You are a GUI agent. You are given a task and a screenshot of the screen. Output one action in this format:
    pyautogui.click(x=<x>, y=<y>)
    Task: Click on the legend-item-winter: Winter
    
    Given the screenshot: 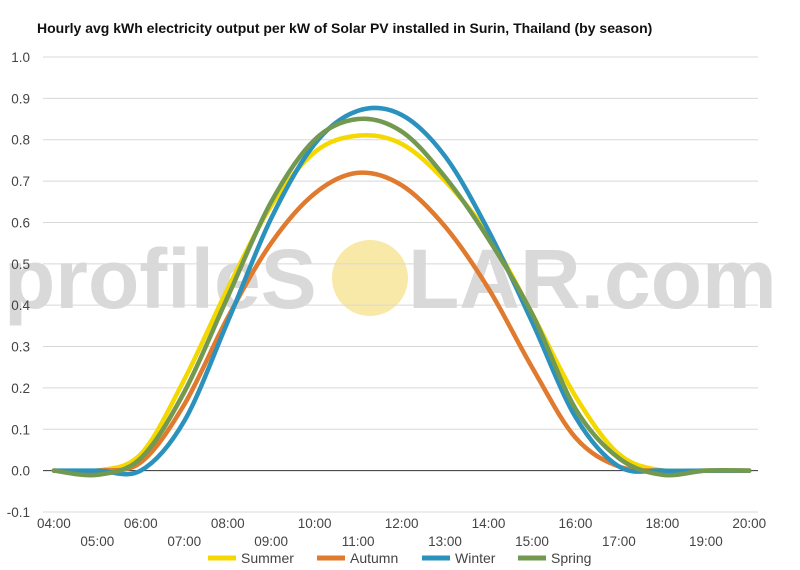 What is the action you would take?
    pyautogui.click(x=459, y=558)
    